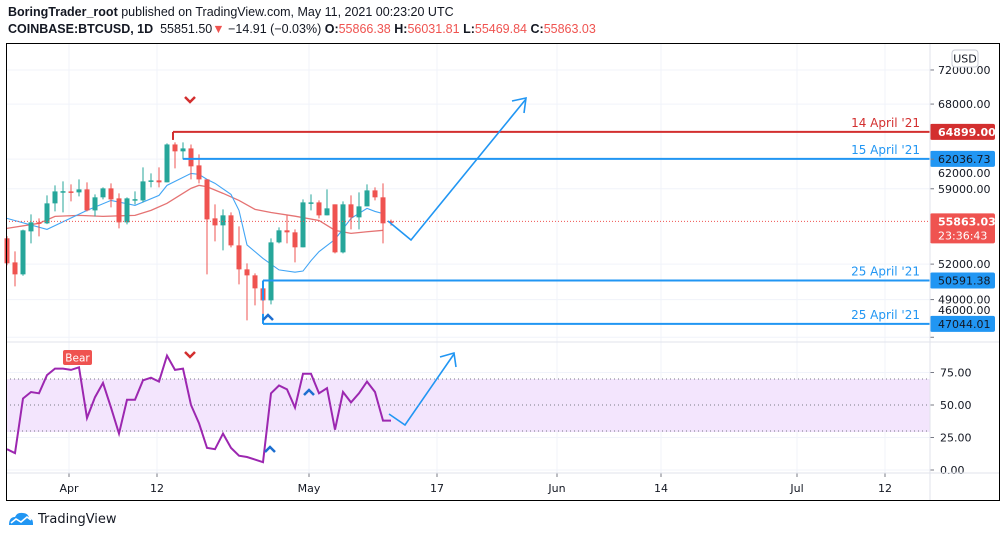 The height and width of the screenshot is (538, 1007). What do you see at coordinates (401, 29) in the screenshot?
I see `high-label: H:` at bounding box center [401, 29].